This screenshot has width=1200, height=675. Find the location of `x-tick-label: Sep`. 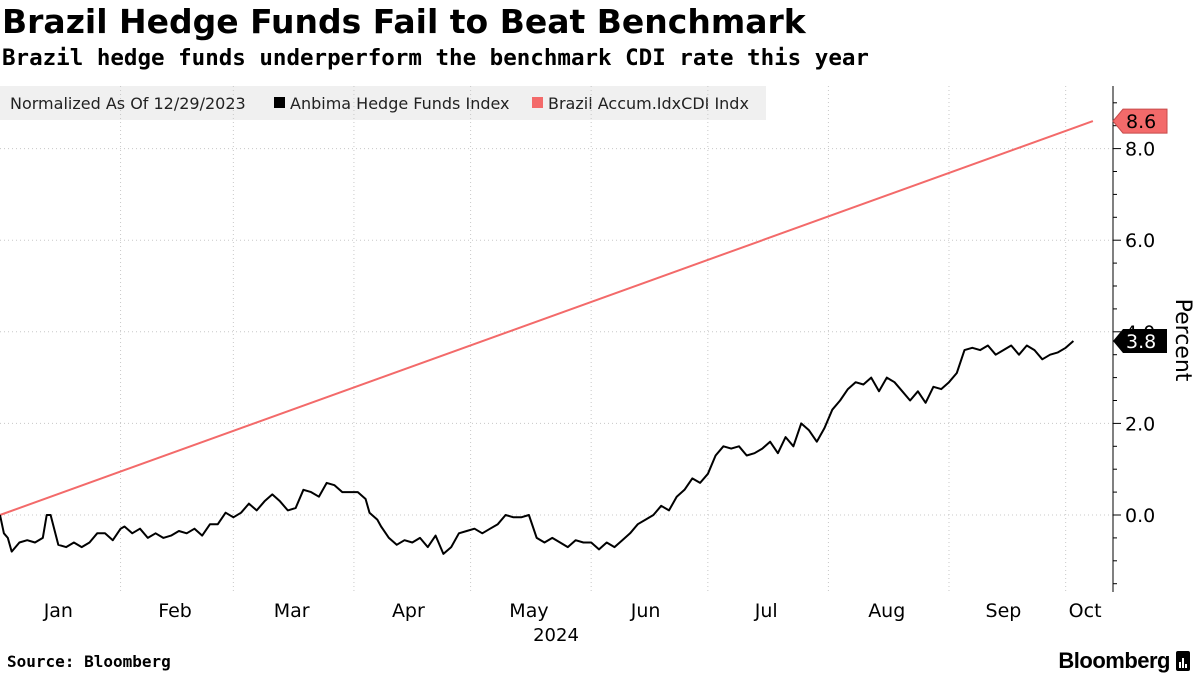

x-tick-label: Sep is located at coordinates (1004, 611).